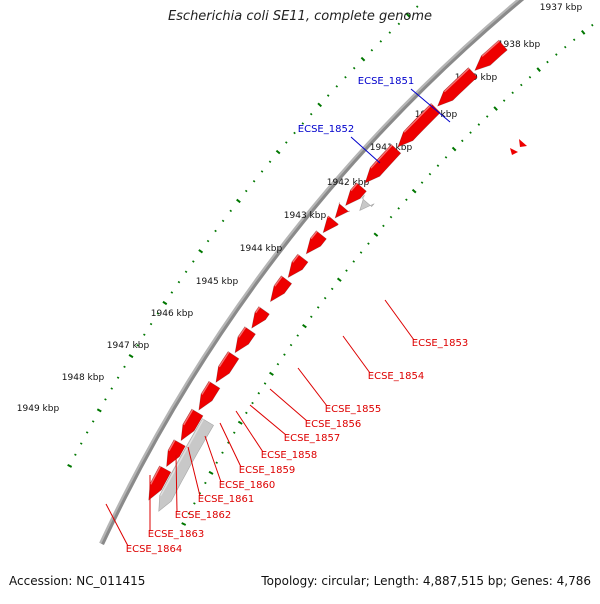 This screenshot has height=604, width=600. I want to click on minus-gene-label: ECSE_1853, so click(440, 343).